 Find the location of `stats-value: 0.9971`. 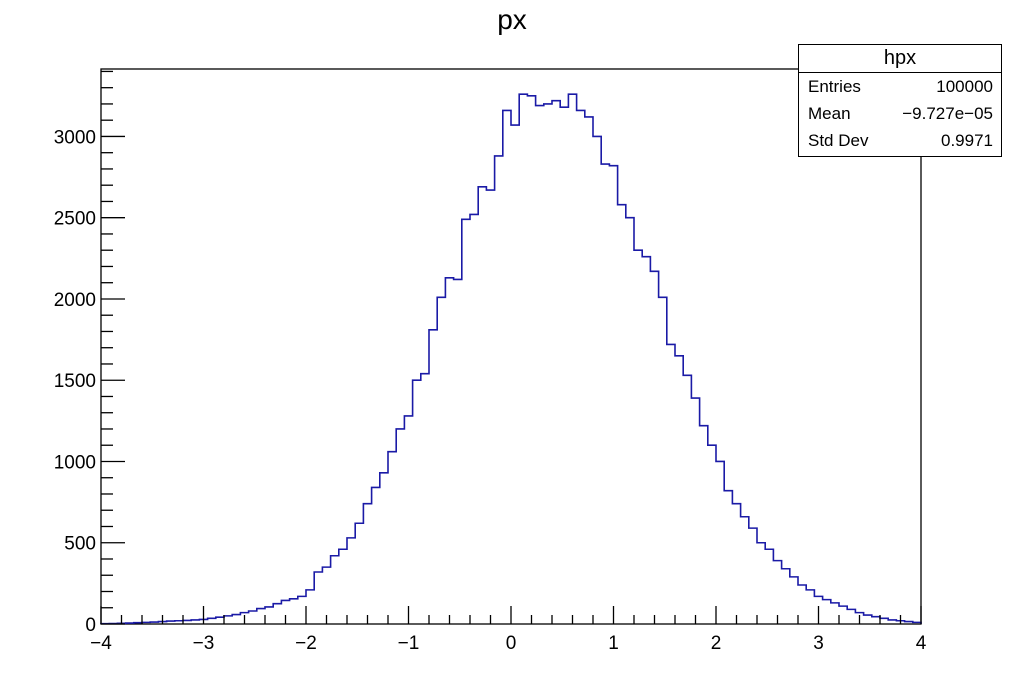

stats-value: 0.9971 is located at coordinates (967, 140).